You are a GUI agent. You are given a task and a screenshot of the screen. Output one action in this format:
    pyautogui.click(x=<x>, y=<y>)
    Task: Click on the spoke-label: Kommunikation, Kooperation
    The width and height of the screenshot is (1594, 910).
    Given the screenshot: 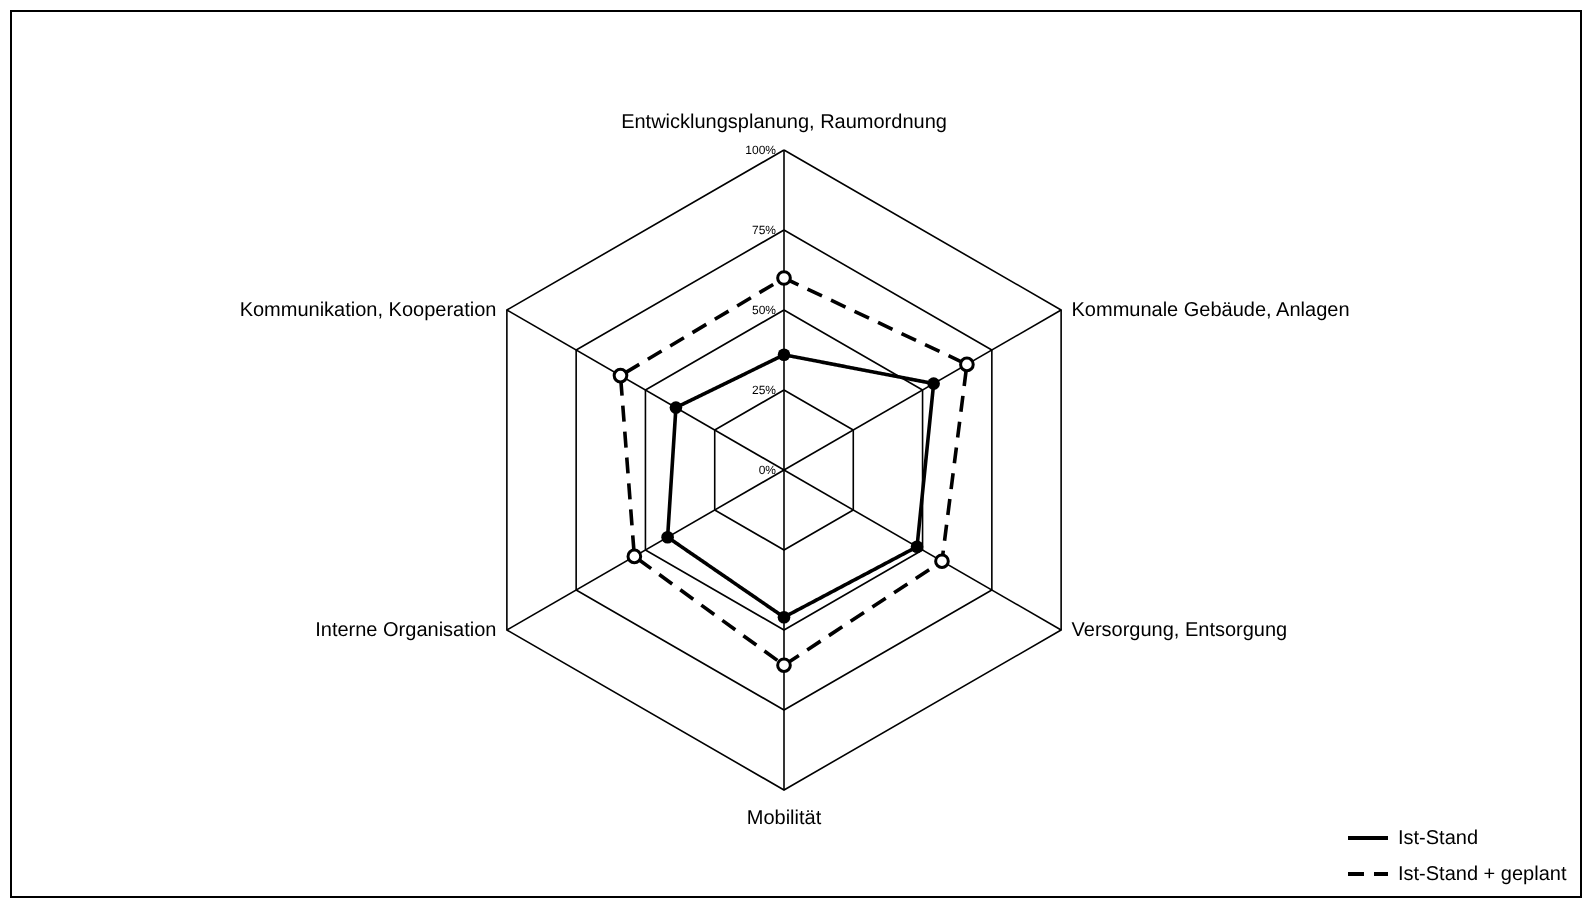 What is the action you would take?
    pyautogui.click(x=368, y=311)
    